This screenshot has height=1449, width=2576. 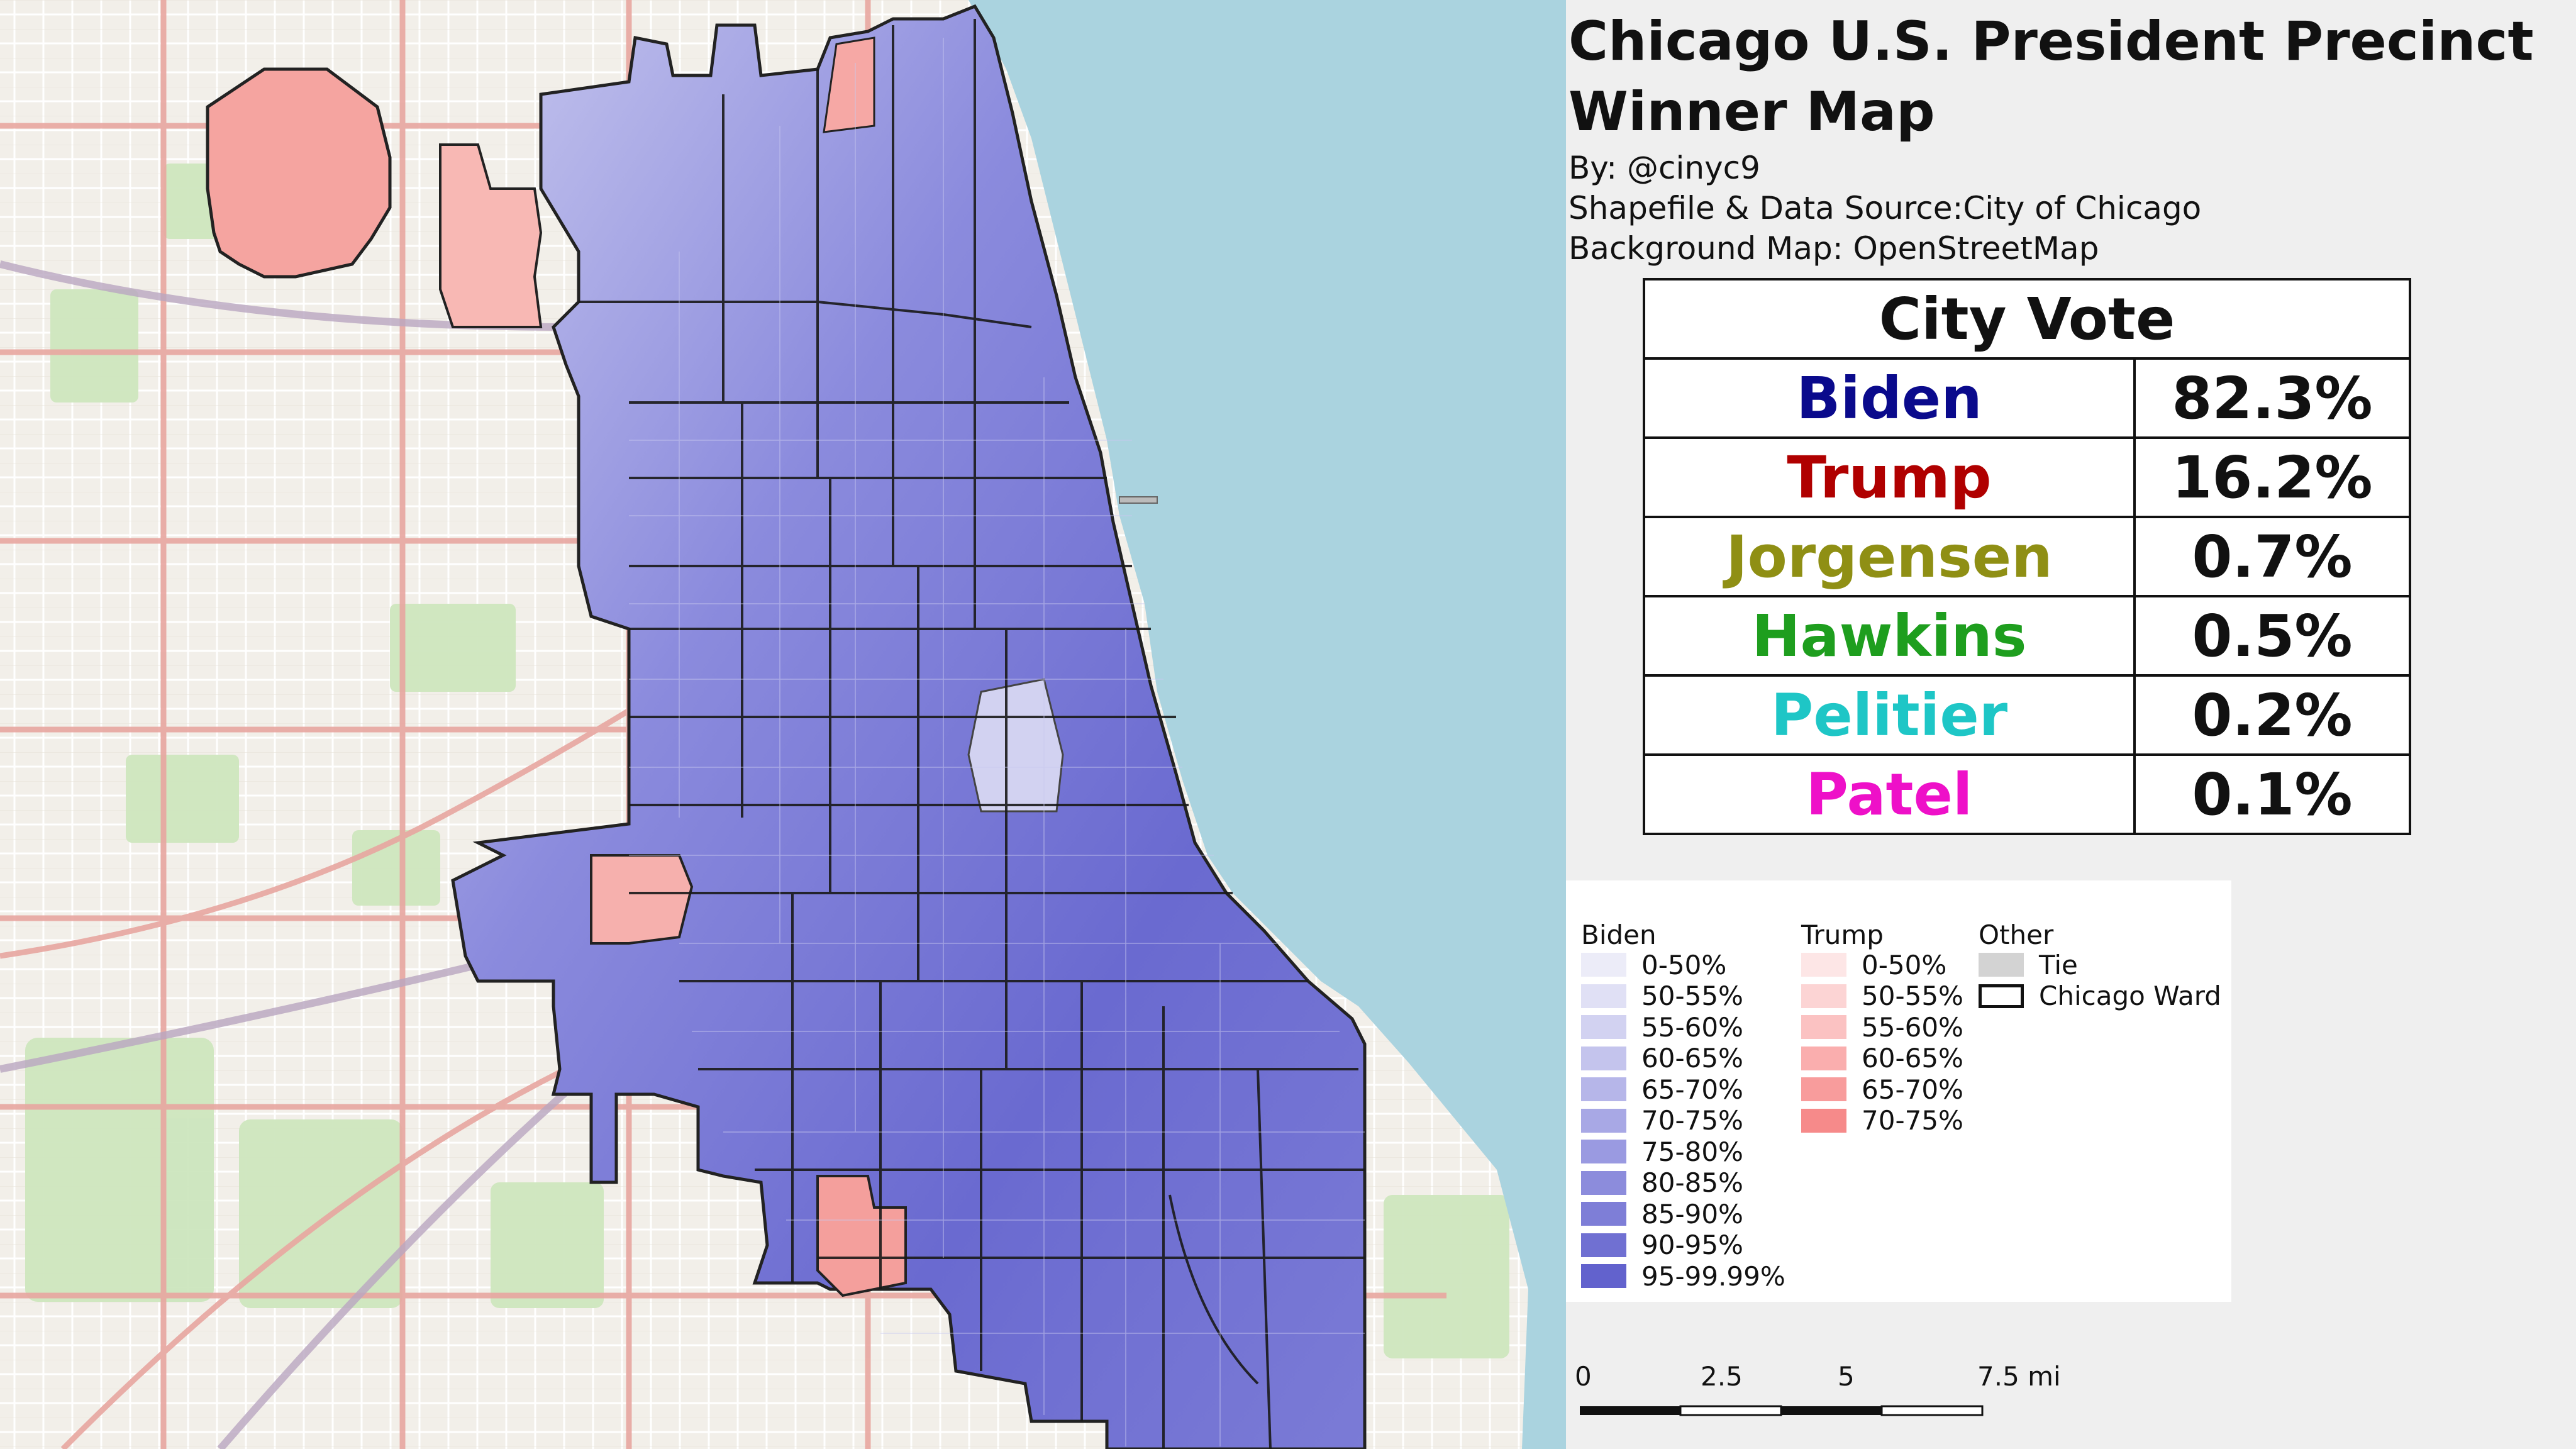 I want to click on scale-label-5: 5, so click(x=1846, y=1376).